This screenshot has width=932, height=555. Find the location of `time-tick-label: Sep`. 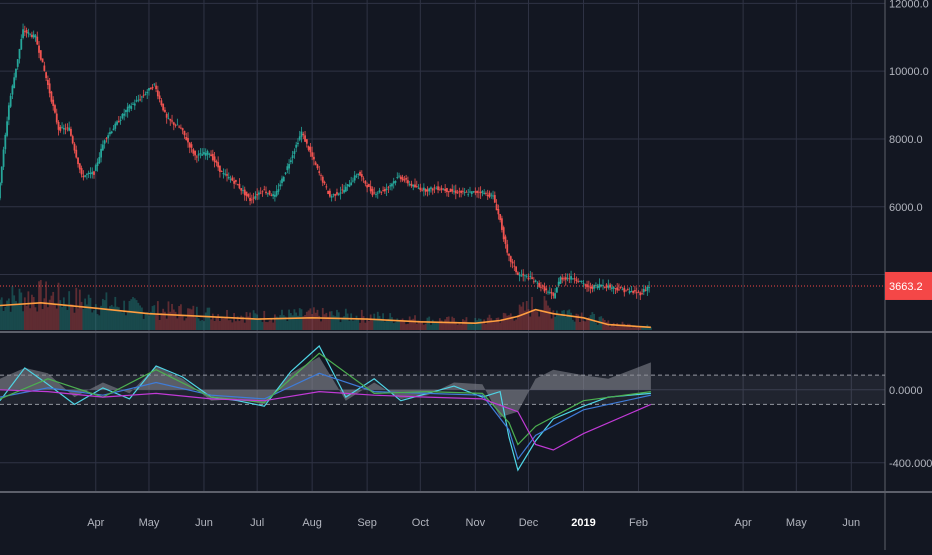

time-tick-label: Sep is located at coordinates (367, 523).